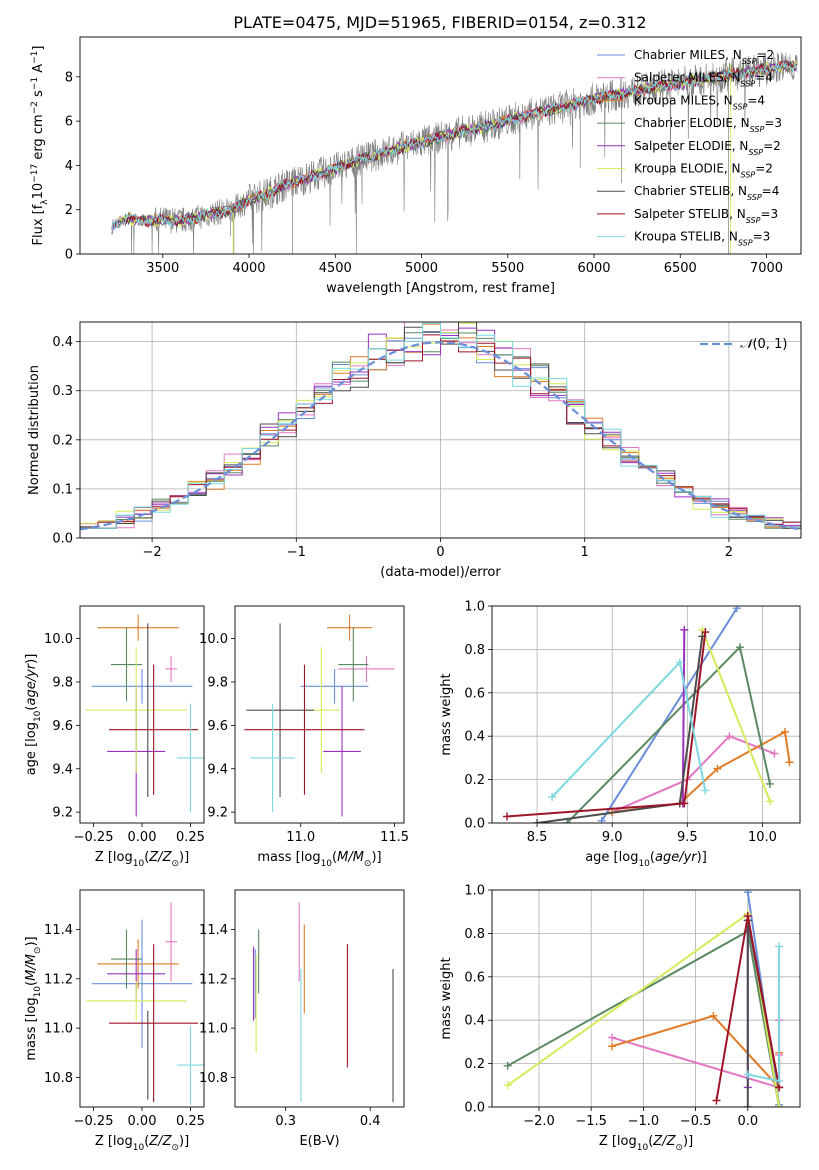 This screenshot has height=1170, width=819. What do you see at coordinates (703, 80) in the screenshot?
I see `legend-entry: Salpeter MILES, NSSP=4` at bounding box center [703, 80].